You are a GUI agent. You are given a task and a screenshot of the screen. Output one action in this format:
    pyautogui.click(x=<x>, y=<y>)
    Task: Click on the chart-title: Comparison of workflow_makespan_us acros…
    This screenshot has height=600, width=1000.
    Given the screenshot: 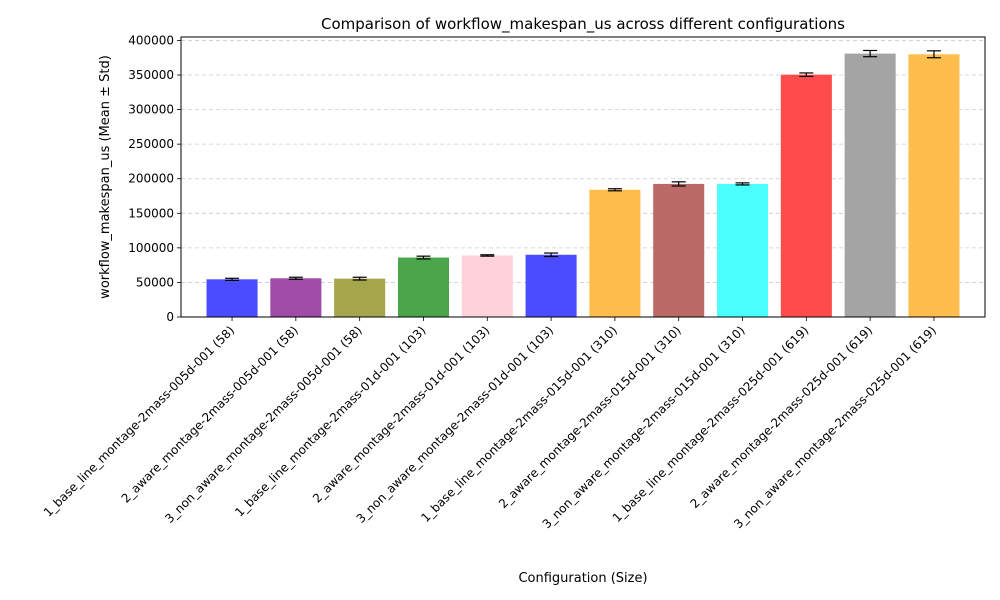 What is the action you would take?
    pyautogui.click(x=583, y=24)
    